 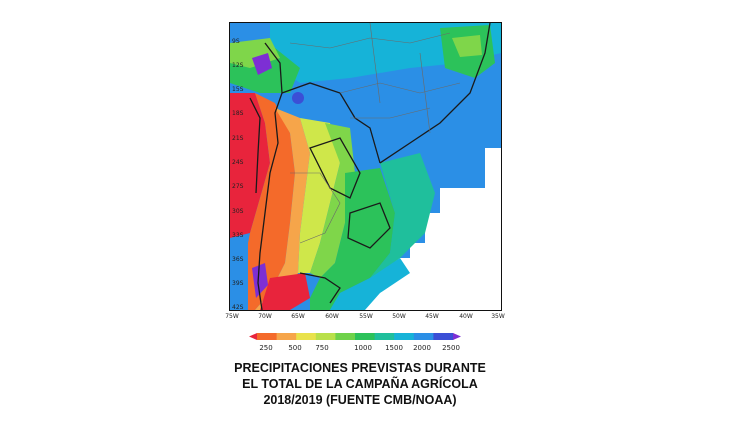 I want to click on lon-label: 60W, so click(x=332, y=316).